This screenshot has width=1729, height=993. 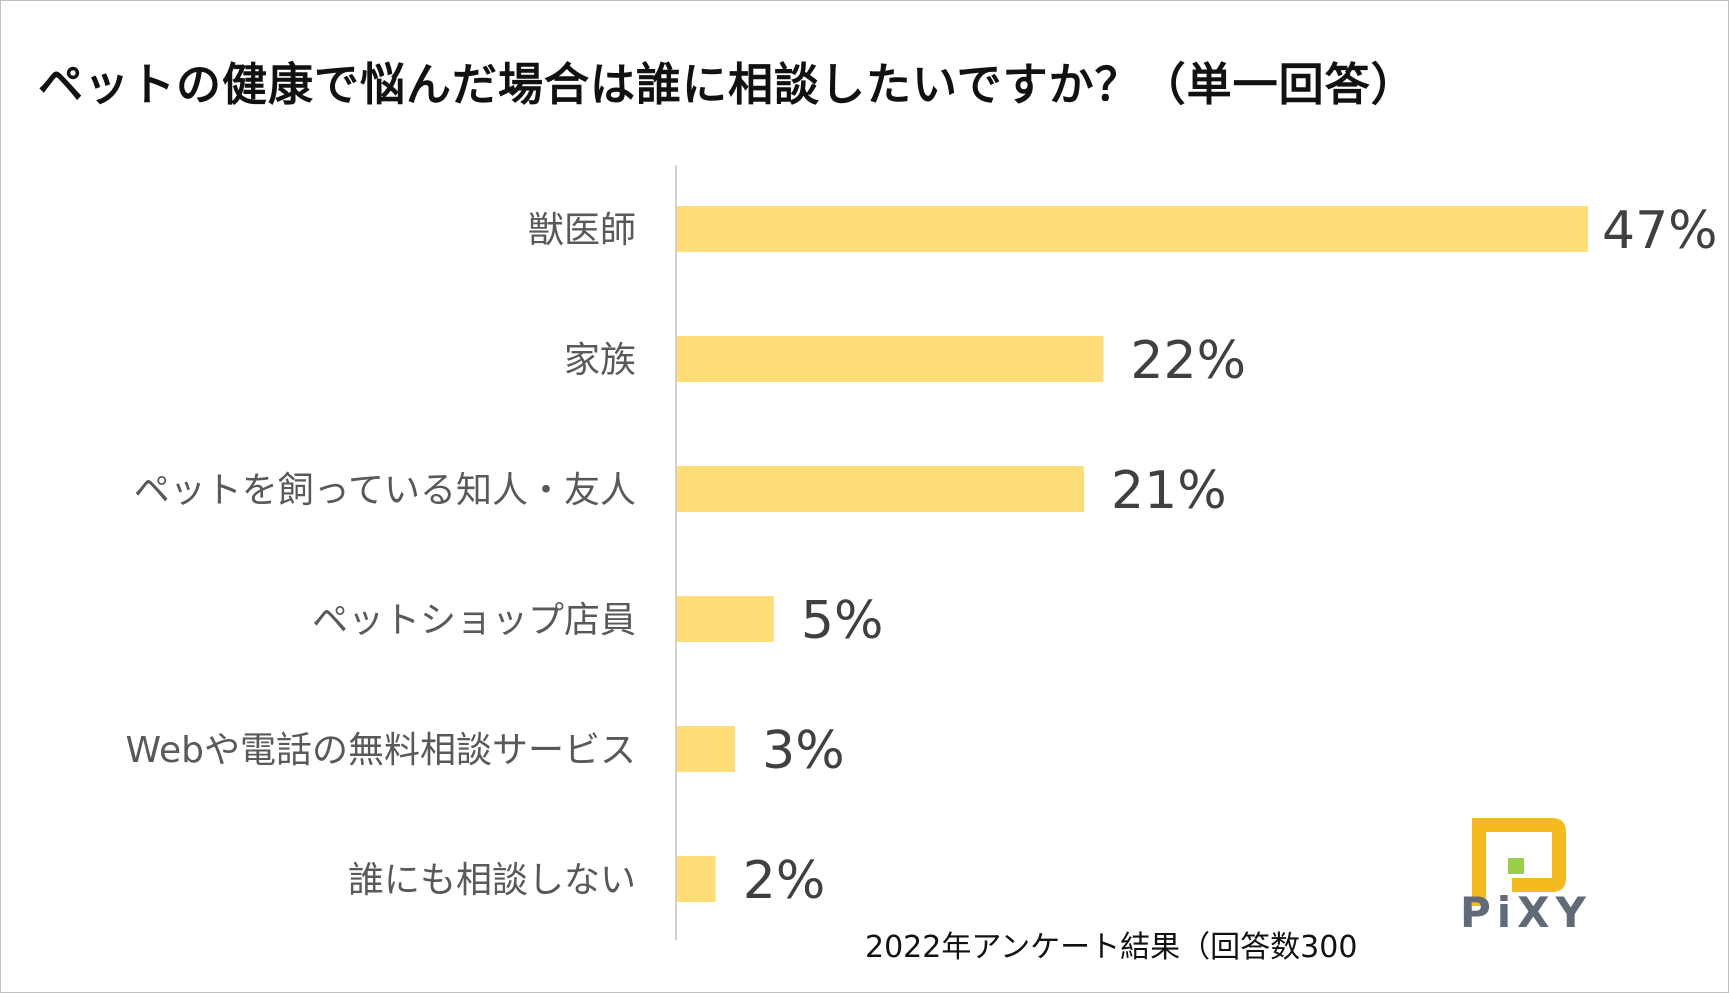 I want to click on category-label-2: 家族, so click(x=600, y=360).